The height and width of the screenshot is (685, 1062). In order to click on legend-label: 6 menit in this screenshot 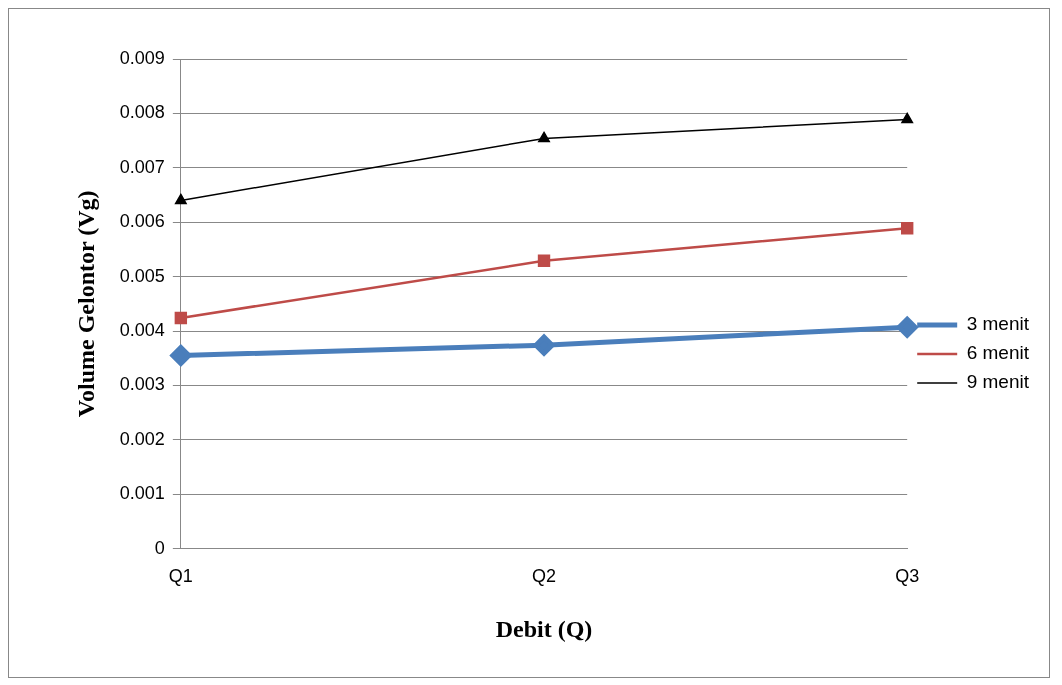, I will do `click(998, 353)`.